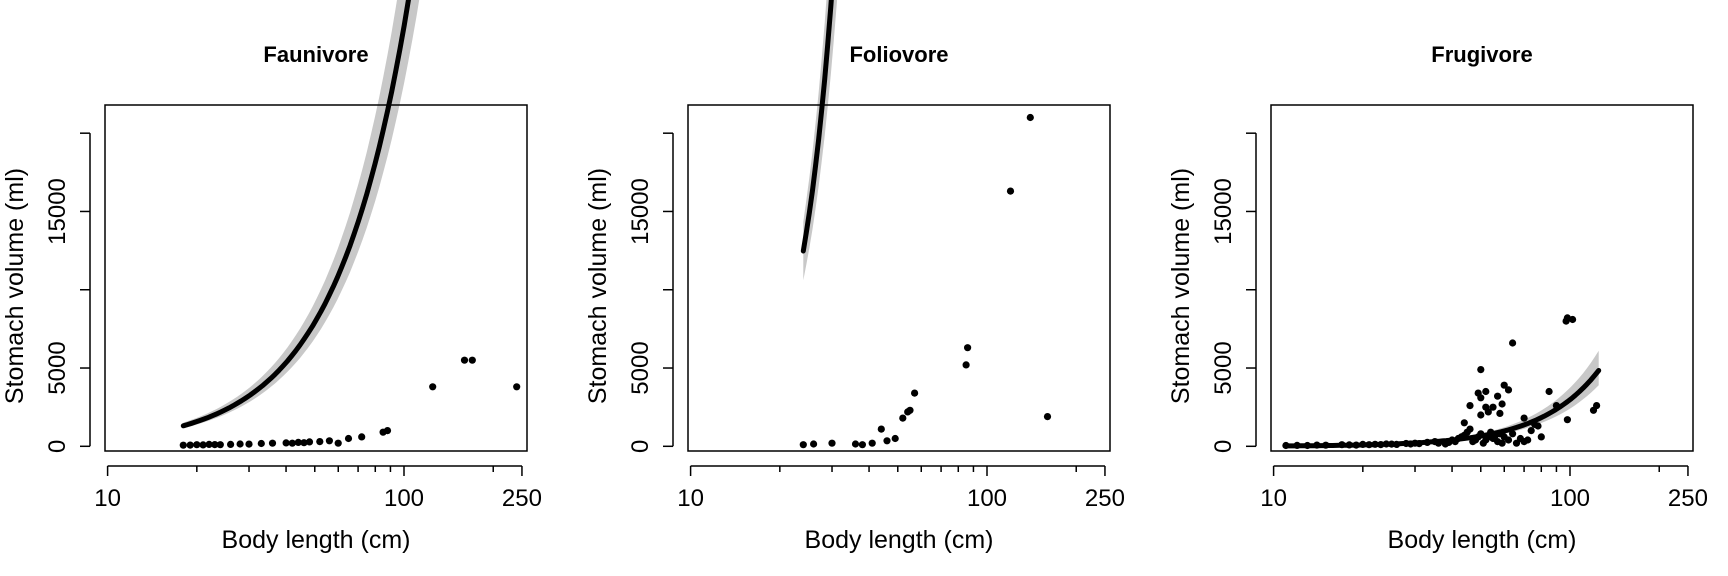 This screenshot has width=1728, height=576. What do you see at coordinates (1442, 398) in the screenshot?
I see `confidence-band` at bounding box center [1442, 398].